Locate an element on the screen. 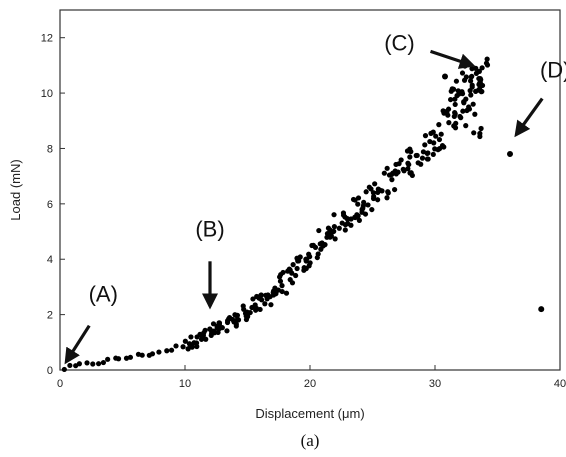 The width and height of the screenshot is (566, 457). y-tick-label: 0 is located at coordinates (50, 371).